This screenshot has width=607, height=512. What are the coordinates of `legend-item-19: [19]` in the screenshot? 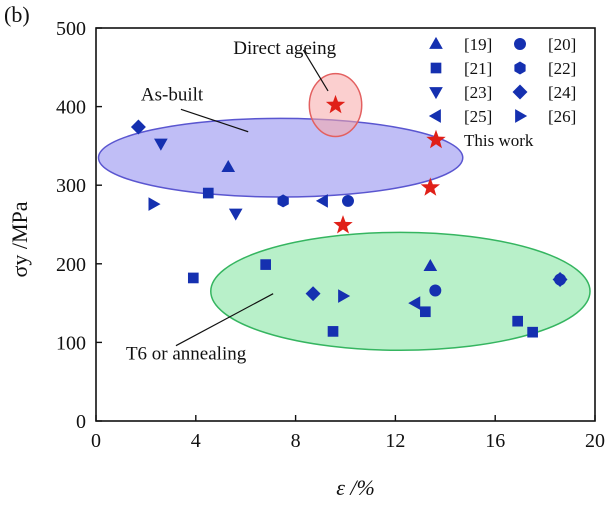 It's located at (460, 44).